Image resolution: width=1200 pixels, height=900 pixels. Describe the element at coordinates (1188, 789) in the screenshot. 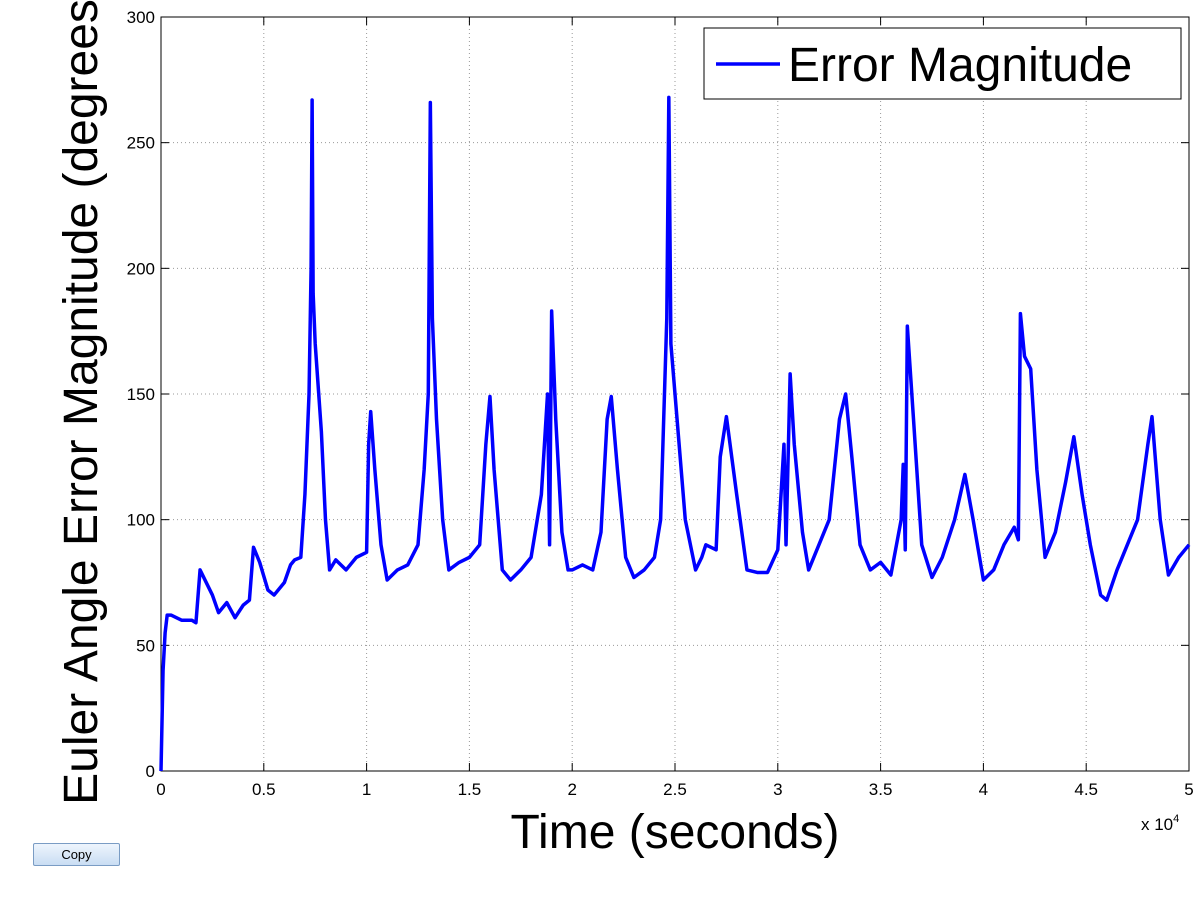

I see `x-tick-label: 5` at that location.